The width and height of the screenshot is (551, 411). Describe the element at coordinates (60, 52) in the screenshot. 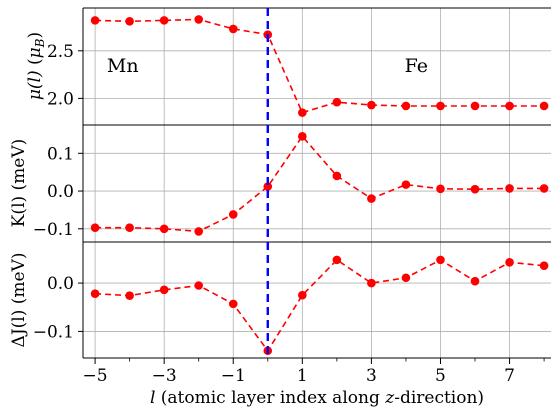

I see `y-tick-label: 2.5` at that location.